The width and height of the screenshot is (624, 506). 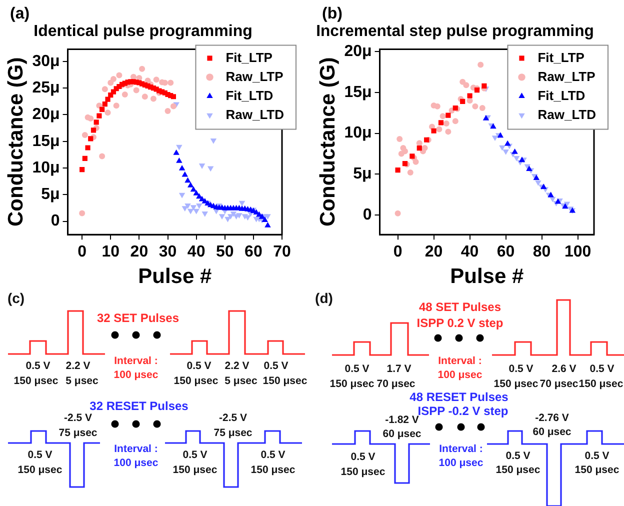 I want to click on y-tick-label: 5μ, so click(x=50, y=195).